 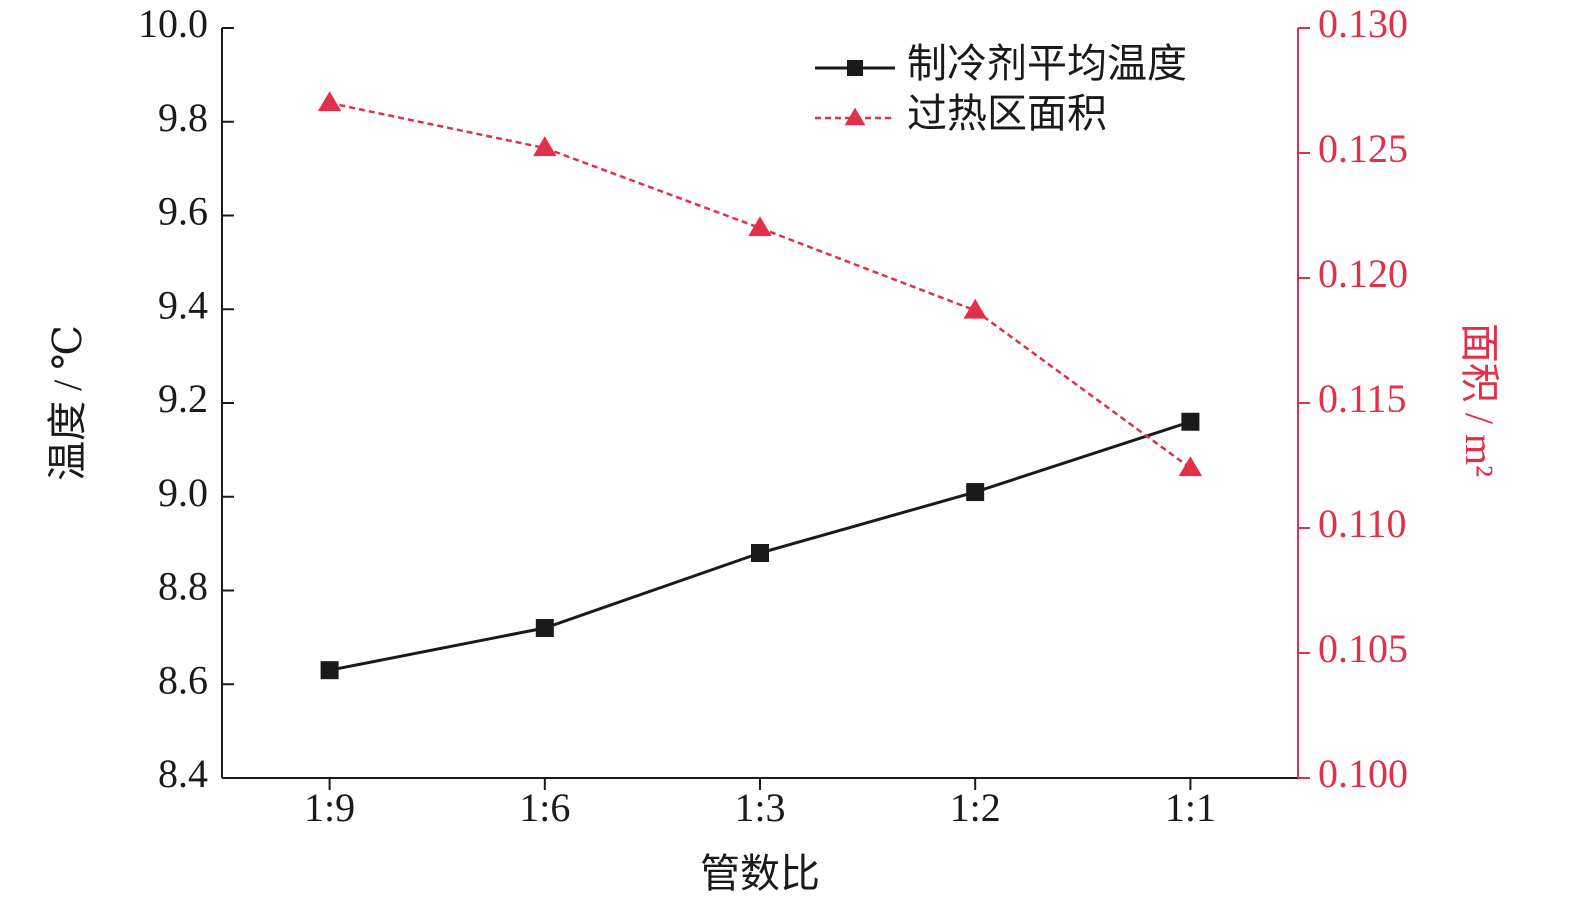 What do you see at coordinates (1007, 113) in the screenshot?
I see `legend-label: 过热区面积` at bounding box center [1007, 113].